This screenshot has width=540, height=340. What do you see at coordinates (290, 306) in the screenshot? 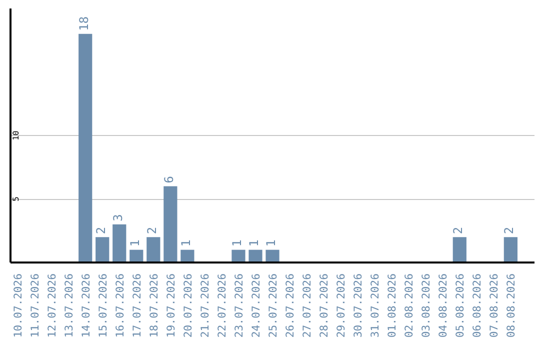
I see `x-tick-label: 26.07.2026` at bounding box center [290, 306].